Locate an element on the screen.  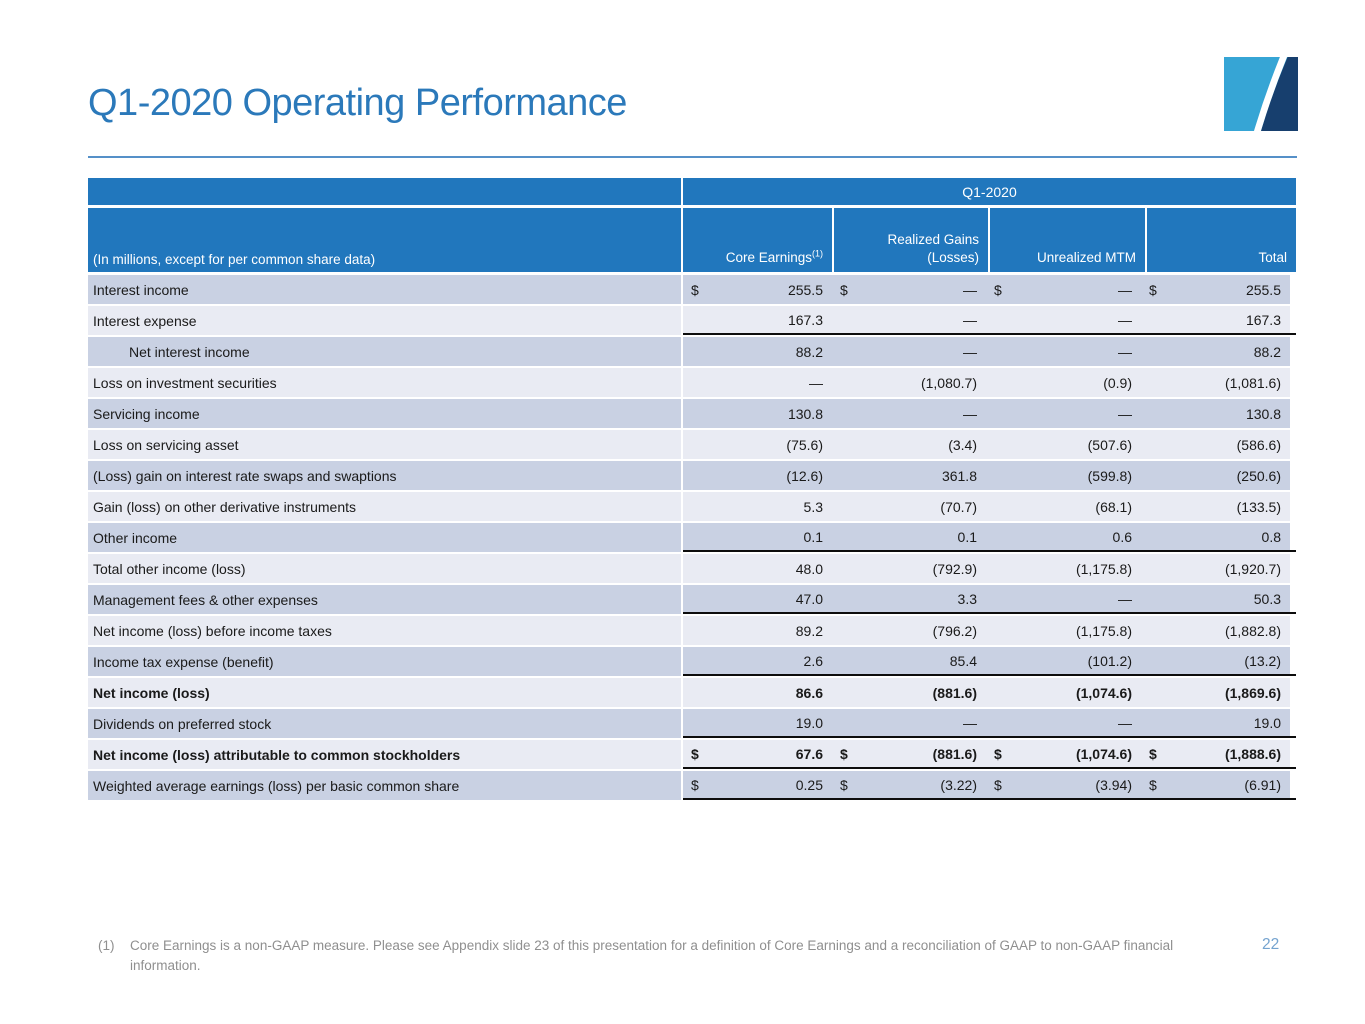
value-cell: 361.8 is located at coordinates (909, 475).